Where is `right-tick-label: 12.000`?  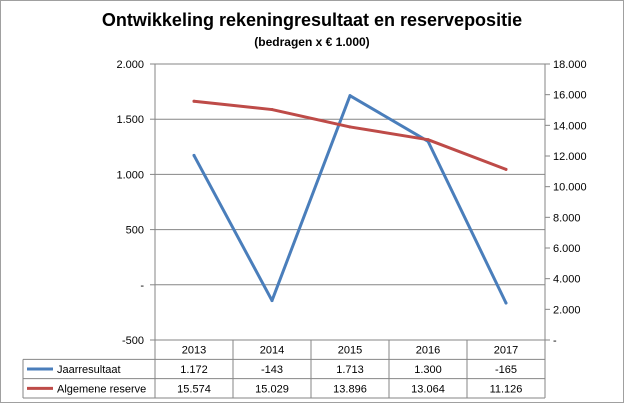 right-tick-label: 12.000 is located at coordinates (570, 157).